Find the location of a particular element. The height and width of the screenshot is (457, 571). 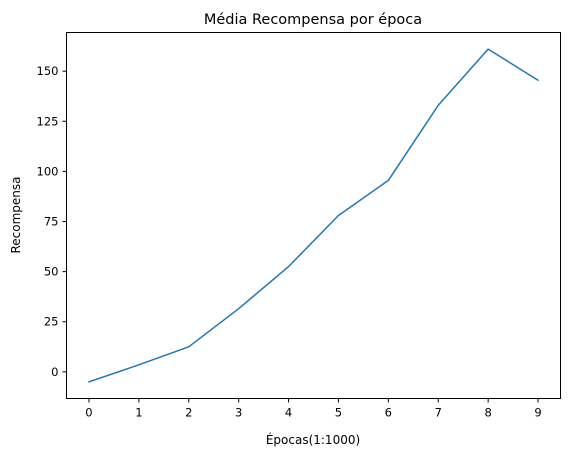

x-axis-label: Épocas(1:1000) is located at coordinates (313, 439).